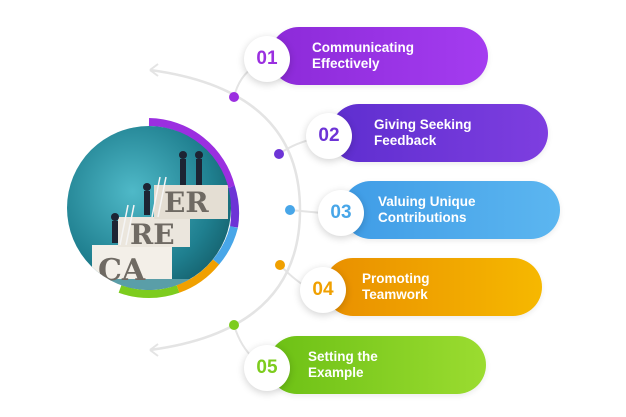 Image resolution: width=626 pixels, height=417 pixels. I want to click on item-4-number: 04, so click(323, 290).